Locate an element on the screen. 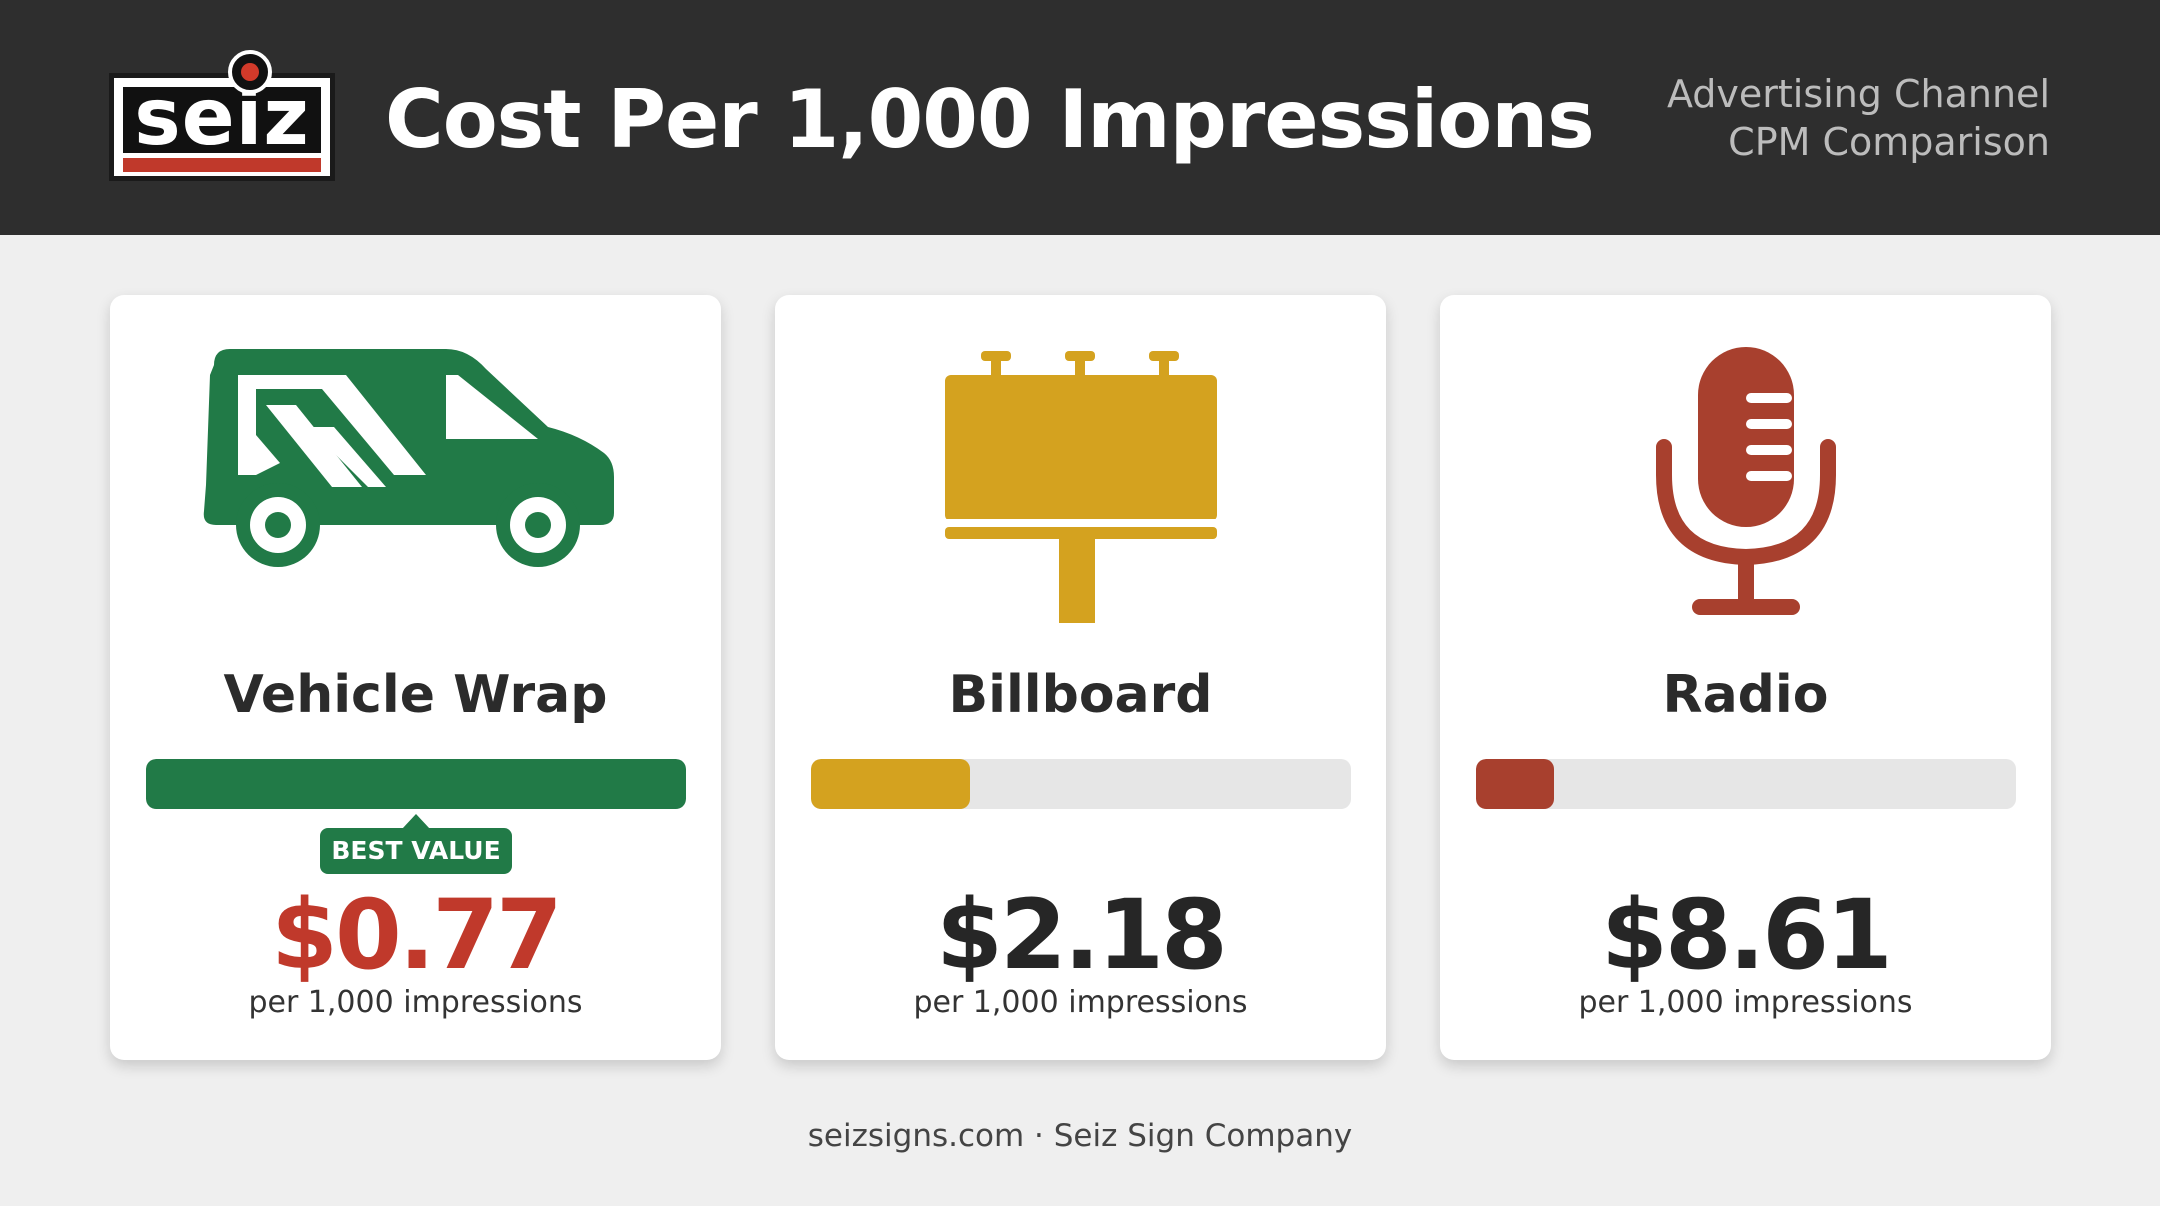 Image resolution: width=2160 pixels, height=1206 pixels. best-value-badge: BEST VALUE is located at coordinates (416, 851).